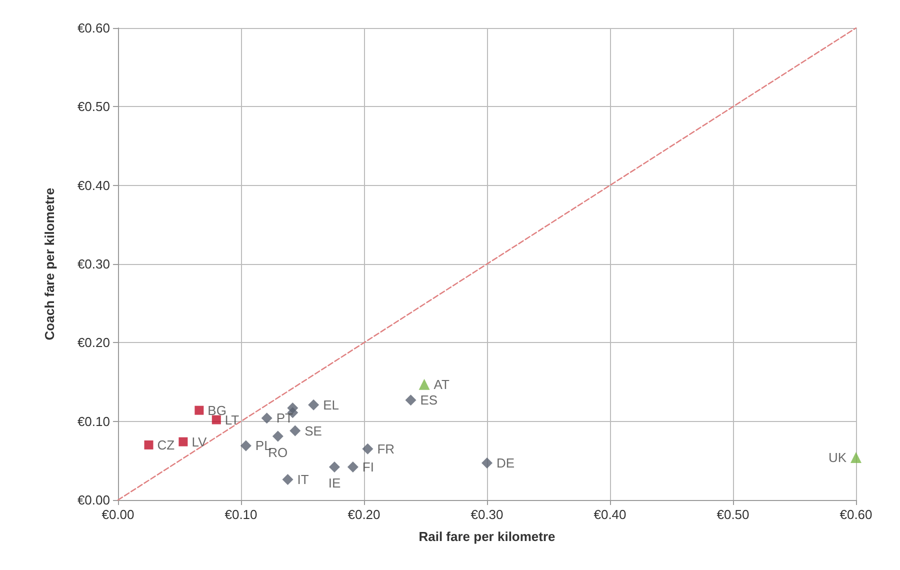  Describe the element at coordinates (334, 482) in the screenshot. I see `data-label: IE` at that location.